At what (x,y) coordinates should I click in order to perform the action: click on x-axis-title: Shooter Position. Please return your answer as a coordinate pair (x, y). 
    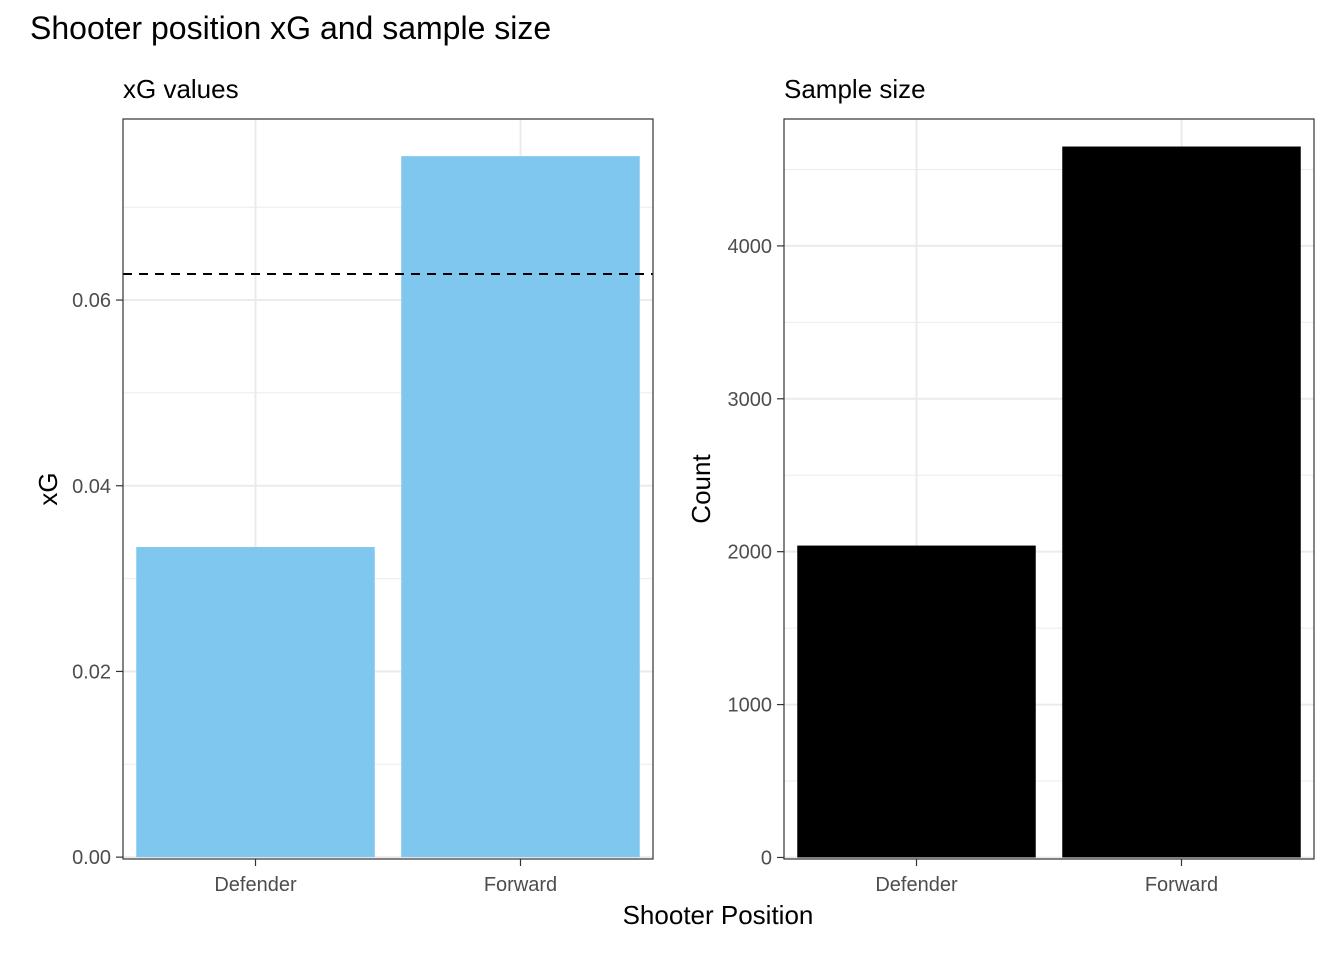
    Looking at the image, I should click on (718, 915).